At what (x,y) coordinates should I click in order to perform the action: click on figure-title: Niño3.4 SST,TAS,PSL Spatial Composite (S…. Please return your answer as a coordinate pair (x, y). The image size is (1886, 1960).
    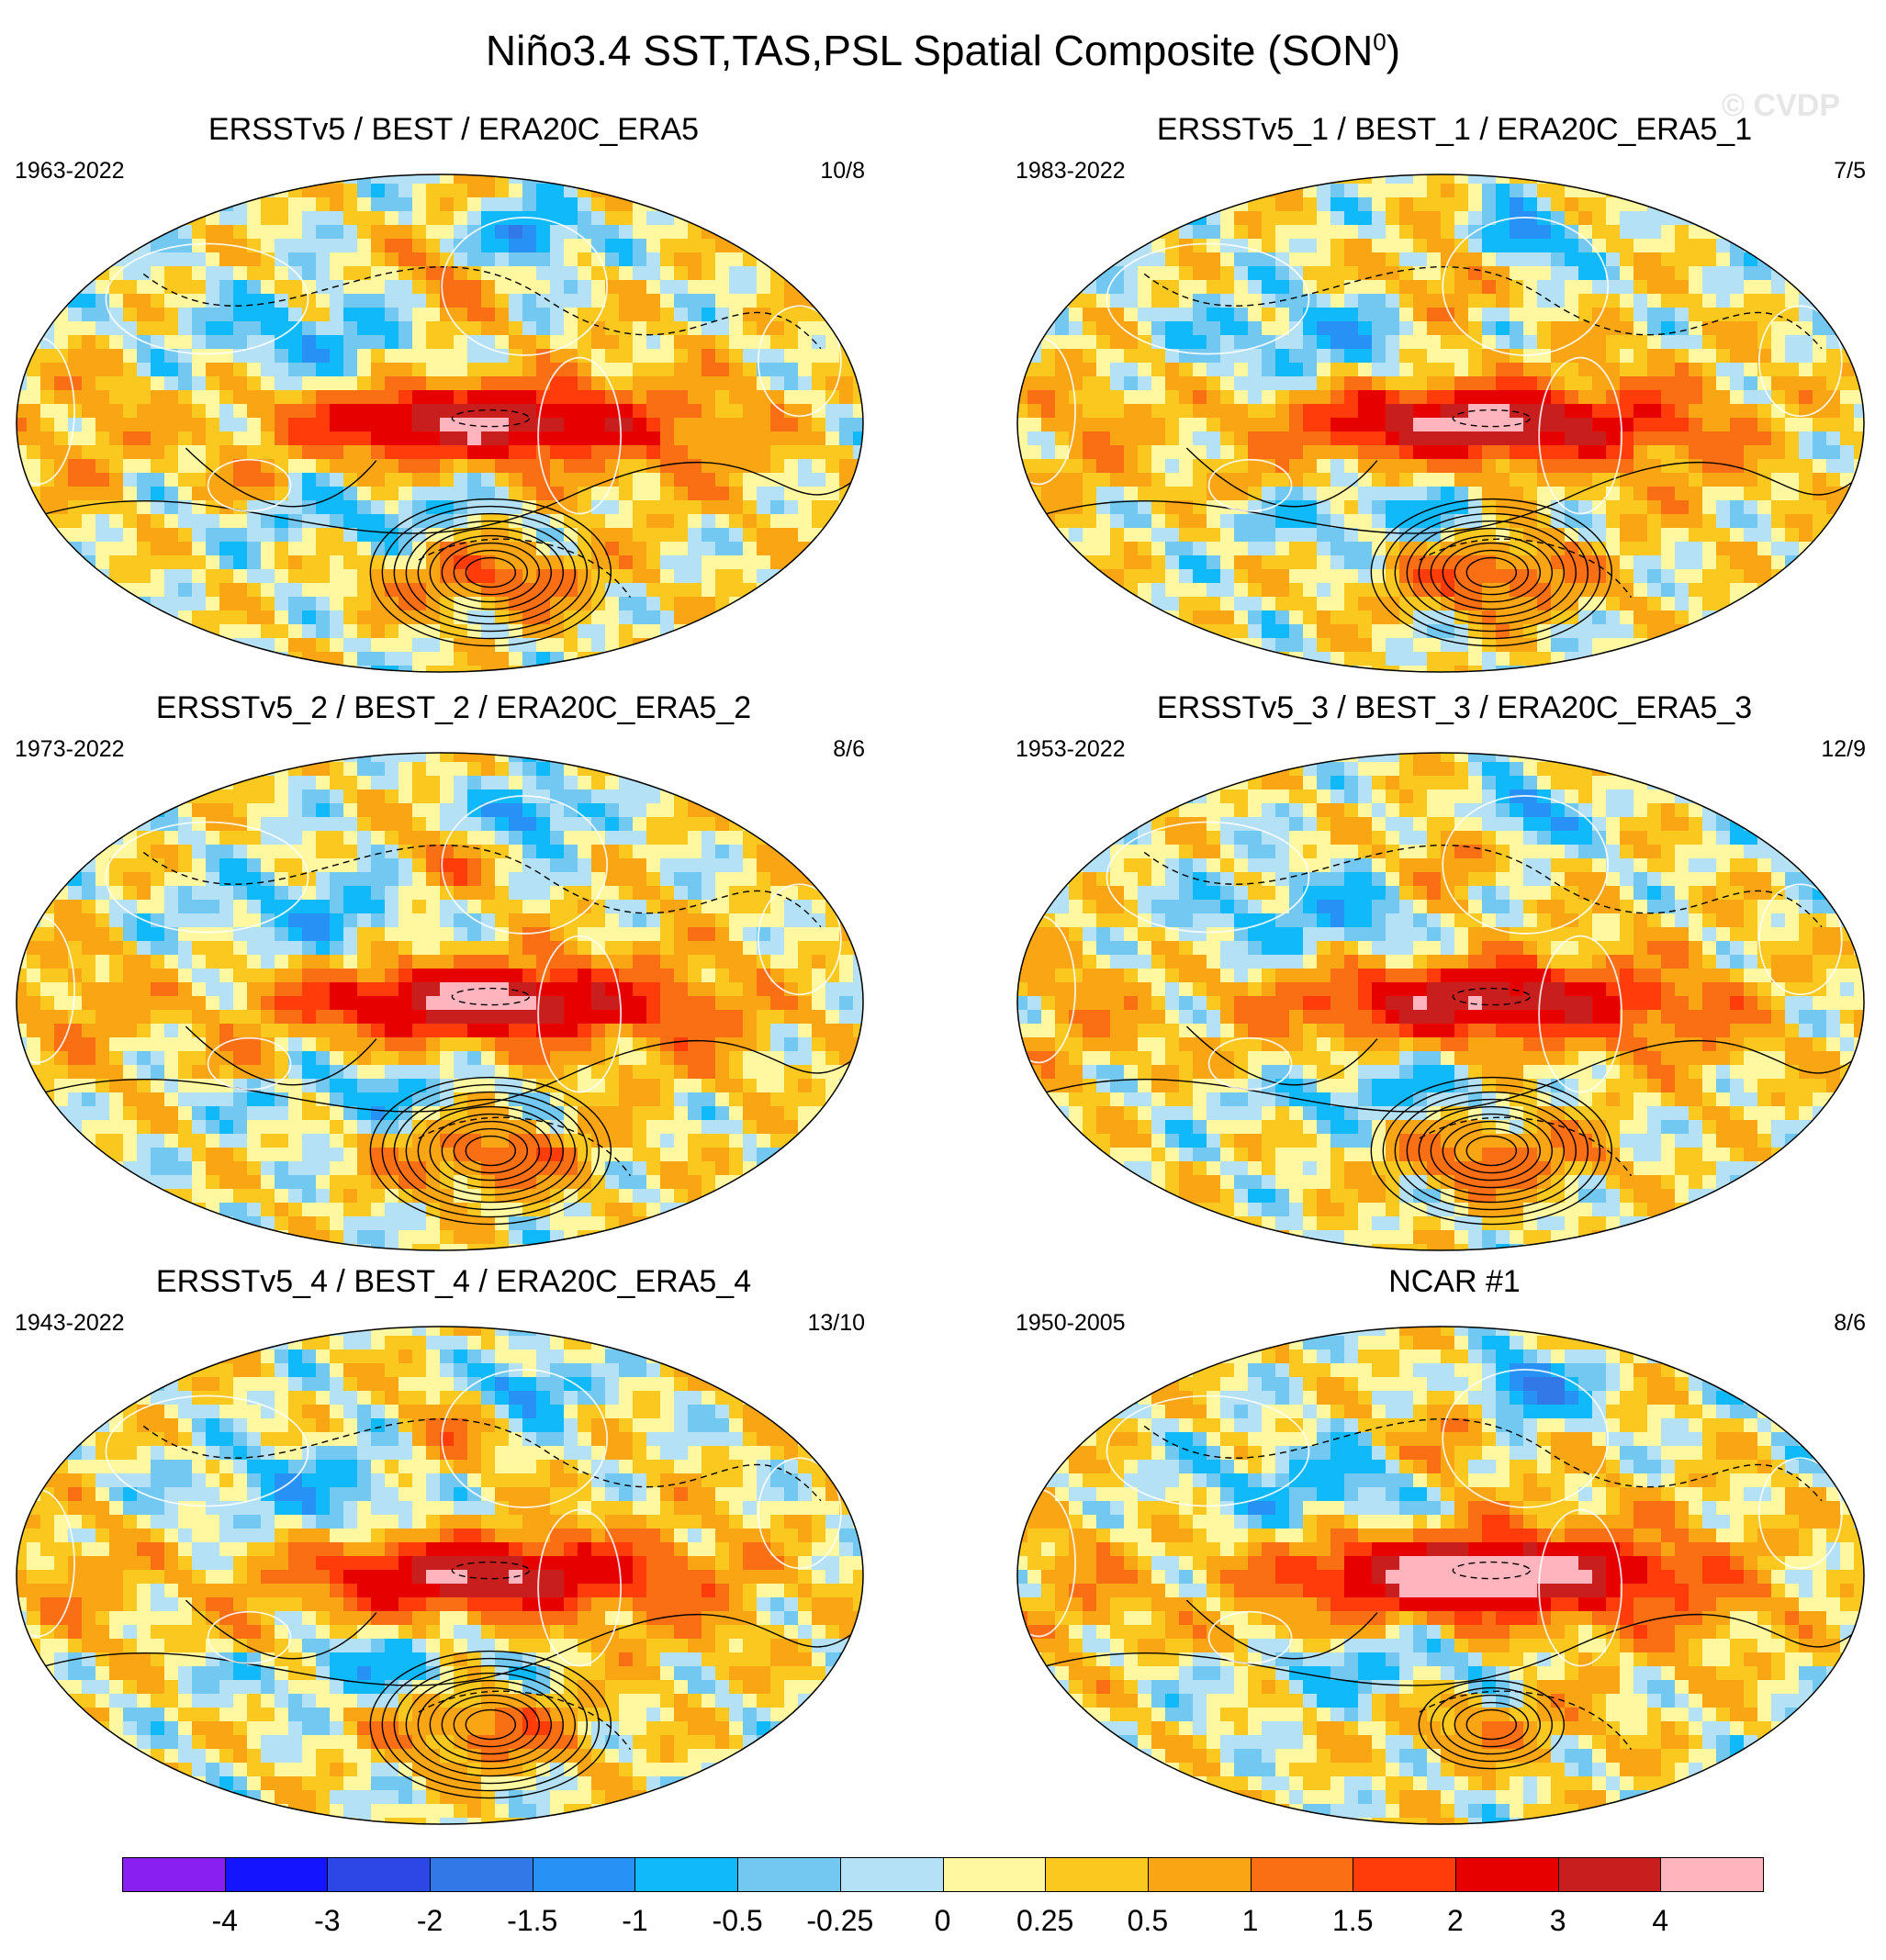
    Looking at the image, I should click on (943, 50).